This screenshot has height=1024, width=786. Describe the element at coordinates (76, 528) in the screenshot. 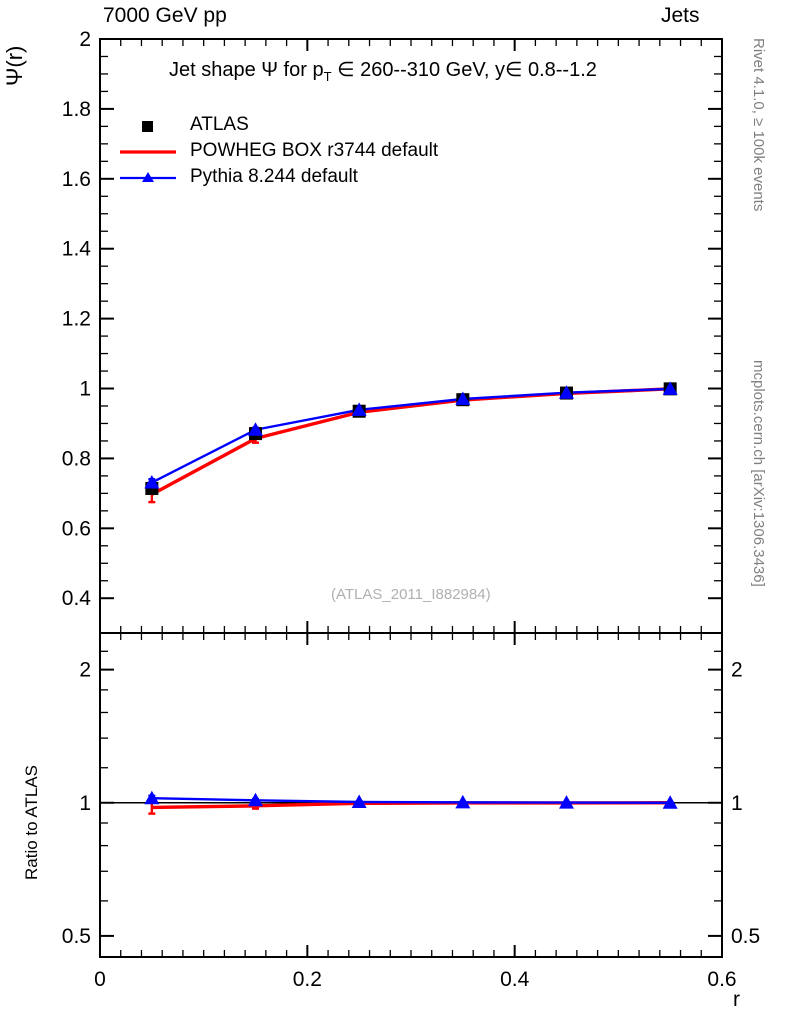

I see `main-ytick-label: 0.6` at that location.